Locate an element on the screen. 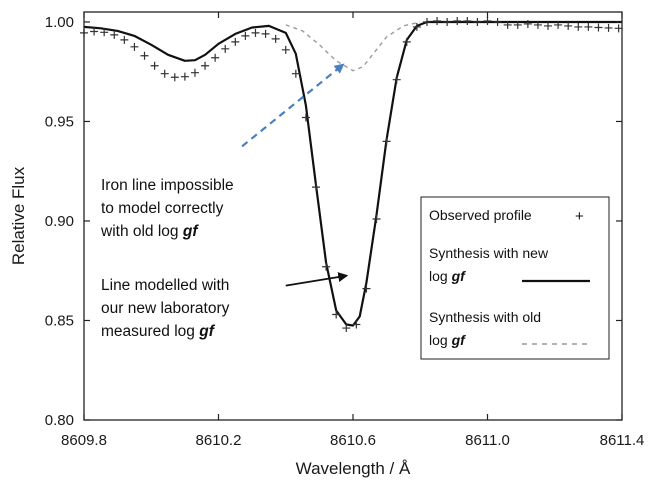 The image size is (650, 487). annotation-old-line-1: Iron line impossible is located at coordinates (167, 185).